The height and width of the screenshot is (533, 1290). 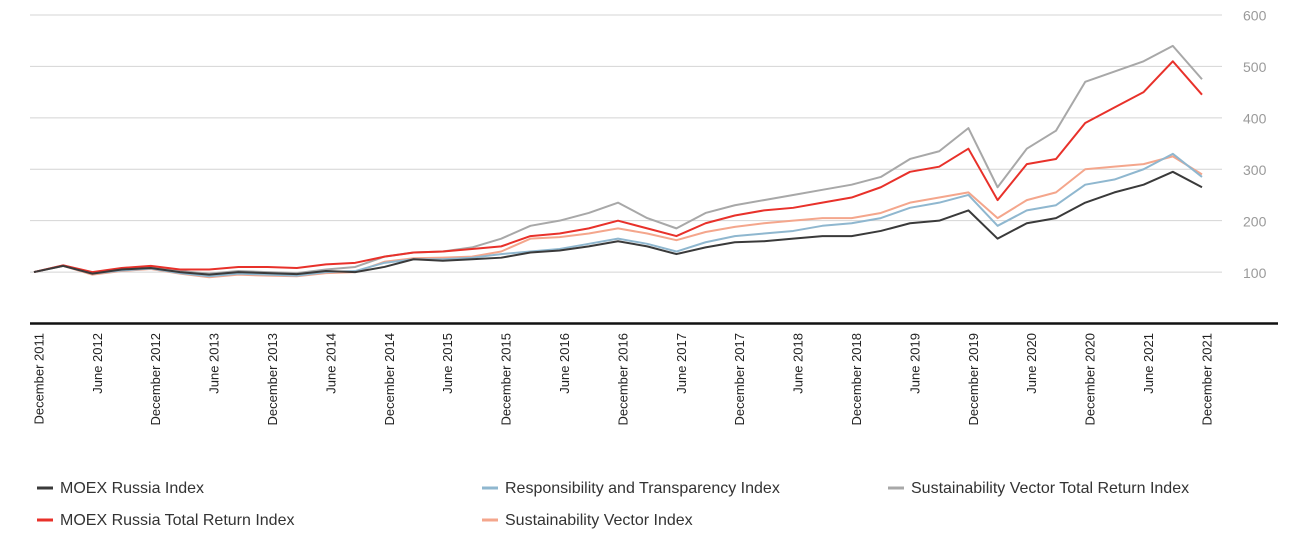 I want to click on x-tick-label: December 2019, so click(x=973, y=379).